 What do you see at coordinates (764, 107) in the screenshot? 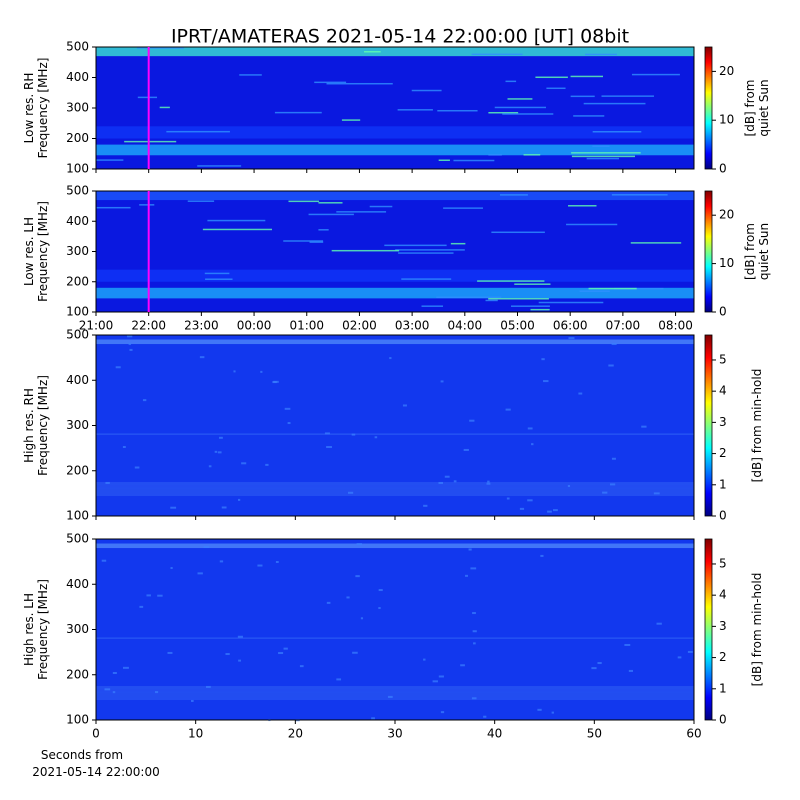
I see `colorbar-label-line: quiet Sun` at bounding box center [764, 107].